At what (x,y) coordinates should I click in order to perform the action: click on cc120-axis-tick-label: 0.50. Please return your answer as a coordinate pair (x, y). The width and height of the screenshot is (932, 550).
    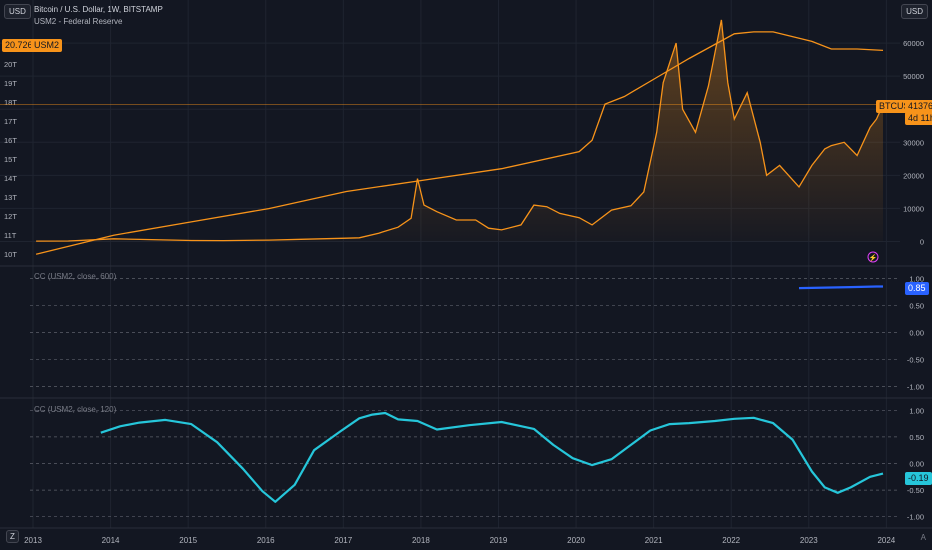
    Looking at the image, I should click on (916, 437).